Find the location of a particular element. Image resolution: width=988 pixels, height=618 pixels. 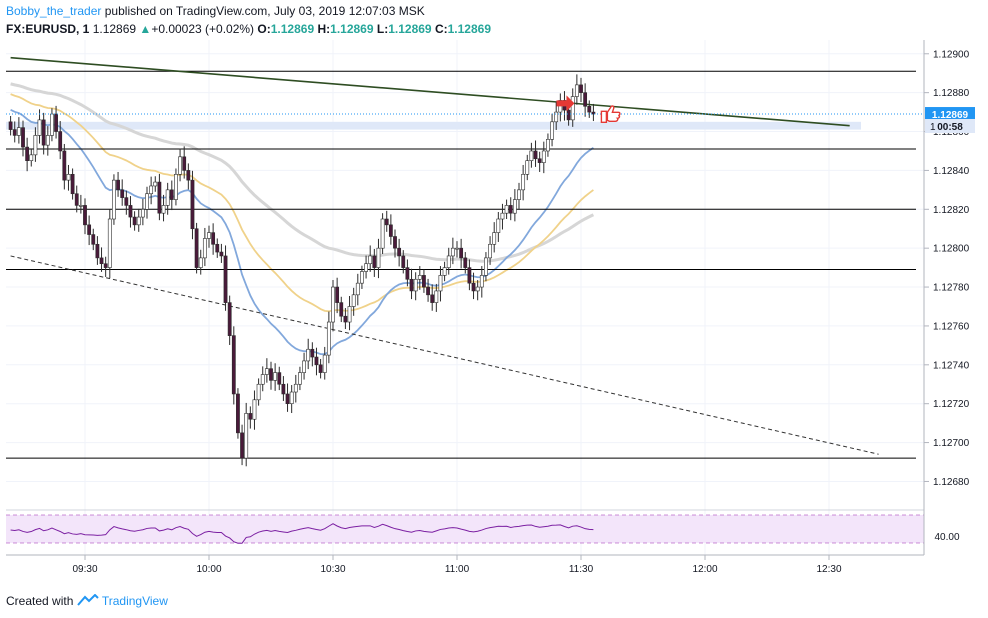

high-value: 1.12869 is located at coordinates (352, 29).